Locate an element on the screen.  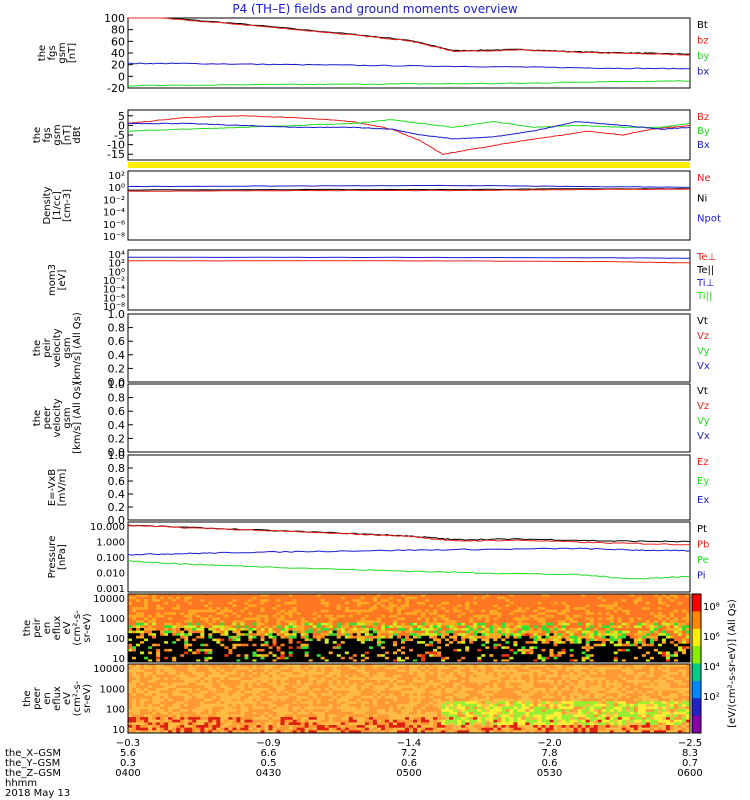
panel-frame is located at coordinates (409, 418).